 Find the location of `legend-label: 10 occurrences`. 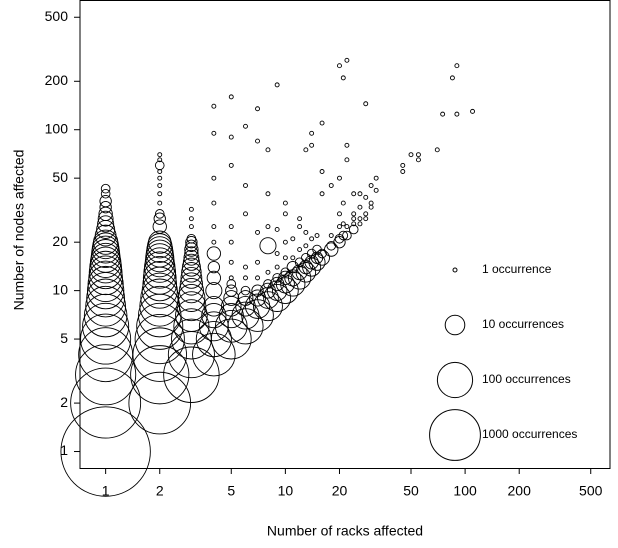

legend-label: 10 occurrences is located at coordinates (523, 324).